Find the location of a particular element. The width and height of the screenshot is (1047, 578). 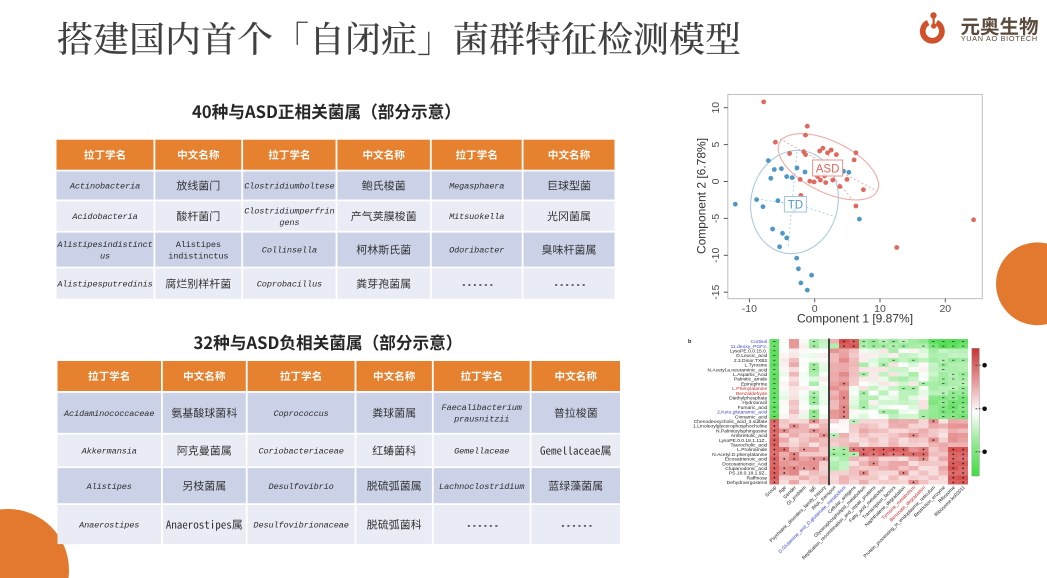

svg-text: N.Palmitoylsphingosine is located at coordinates (742, 431).